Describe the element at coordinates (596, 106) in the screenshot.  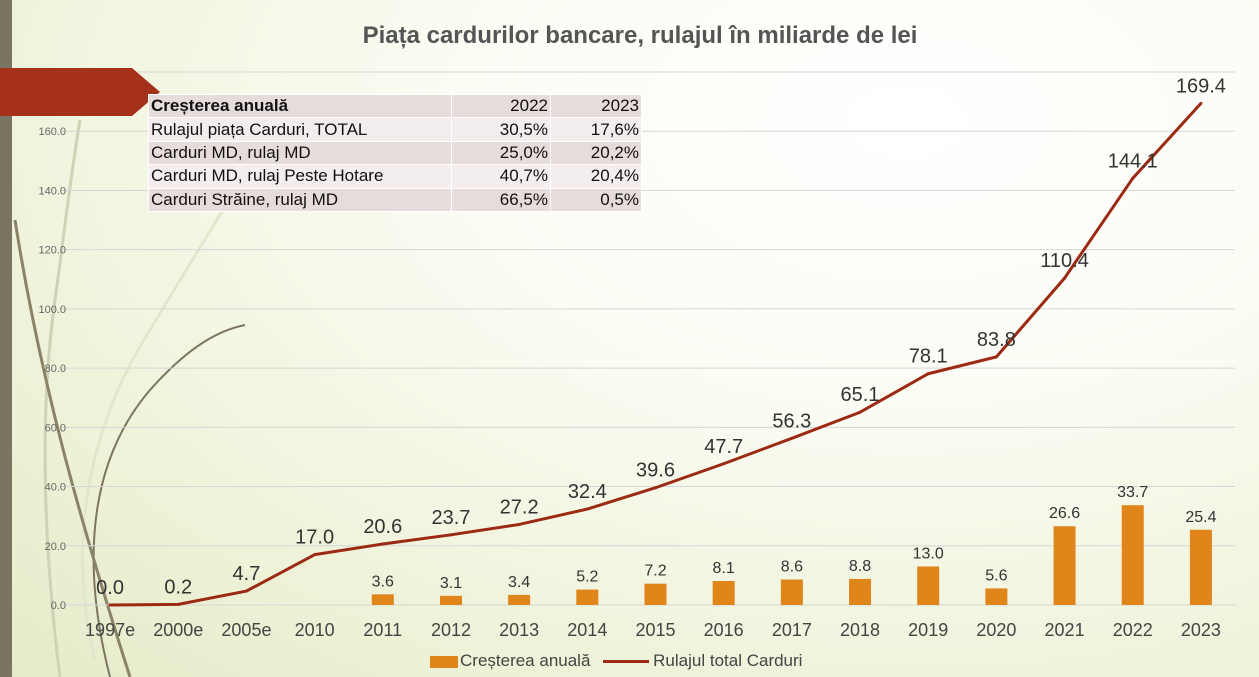
I see `table-value-cell: 2023` at that location.